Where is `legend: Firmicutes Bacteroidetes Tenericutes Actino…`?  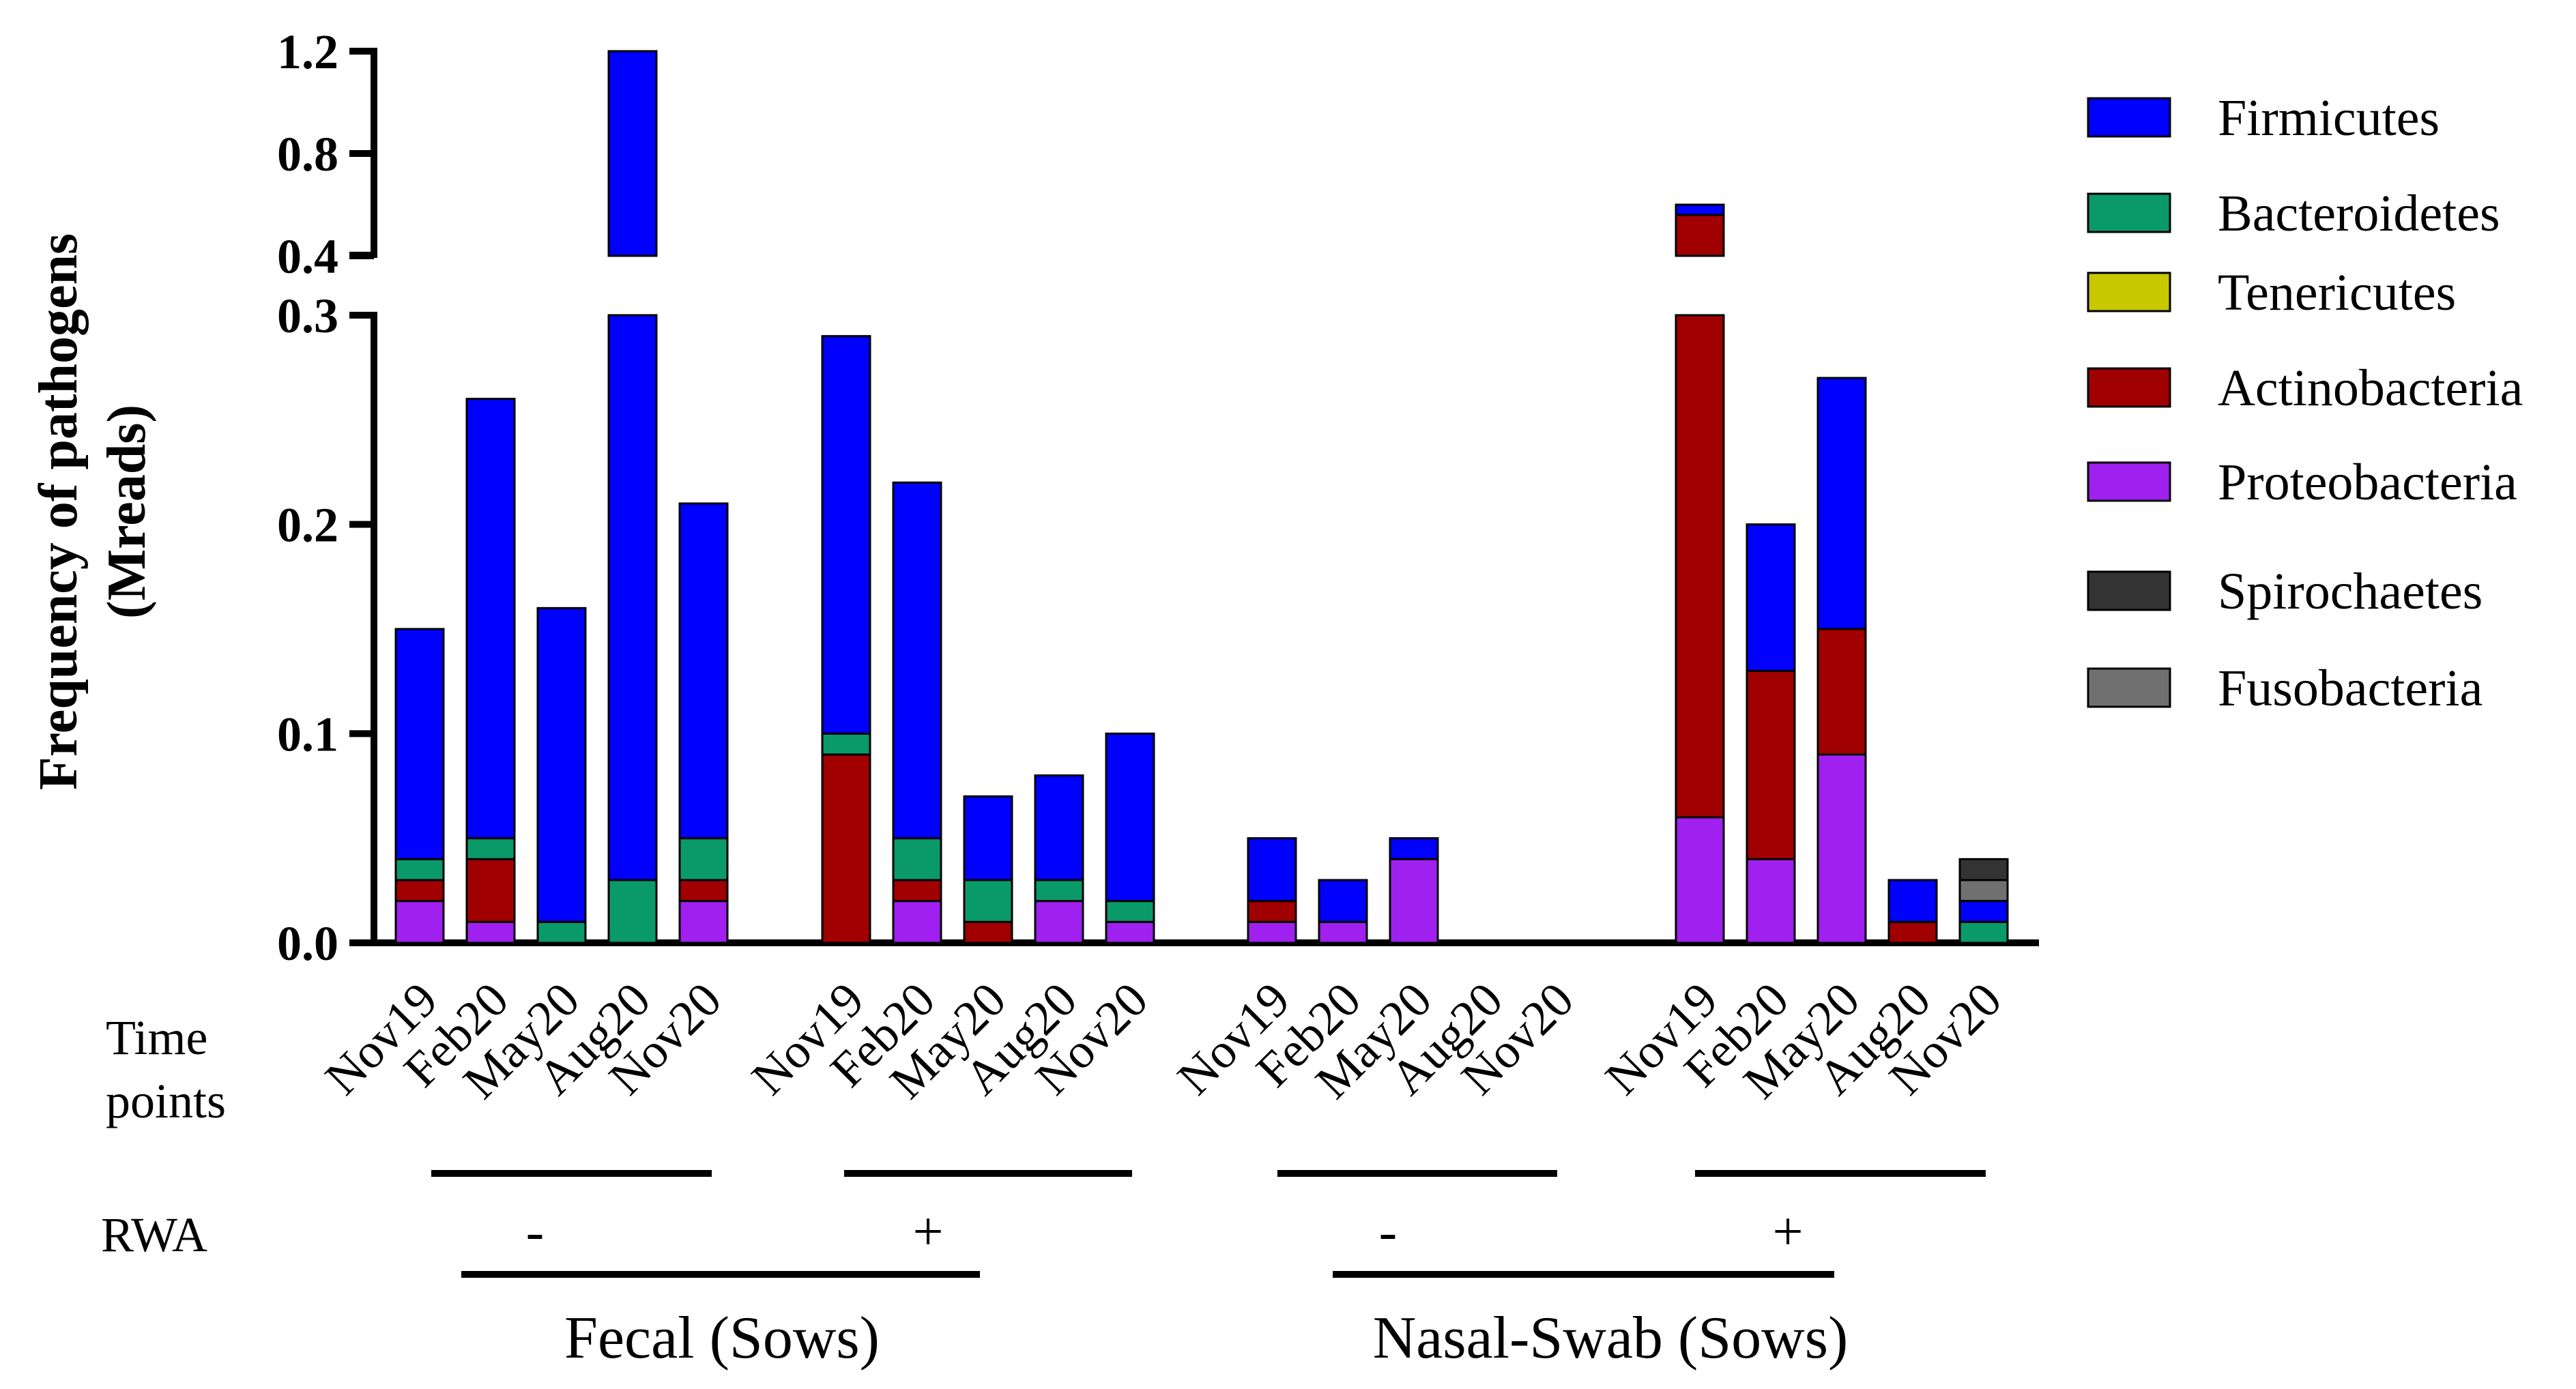
legend: Firmicutes Bacteroidetes Tenericutes Actino… is located at coordinates (2305, 403).